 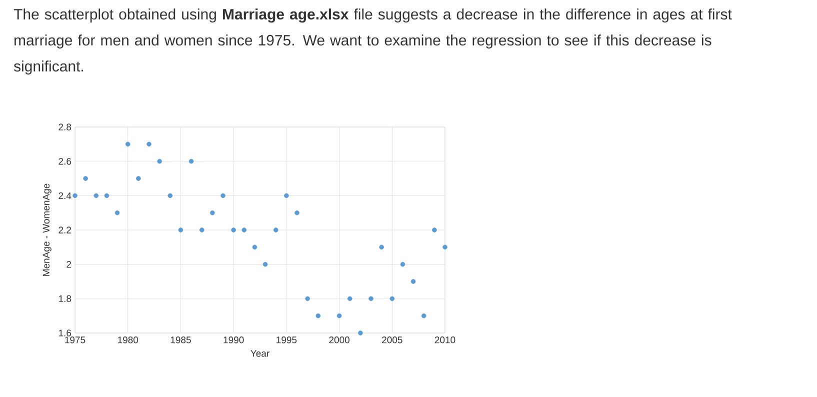 I want to click on y-tick-label: 2.6, so click(x=65, y=161).